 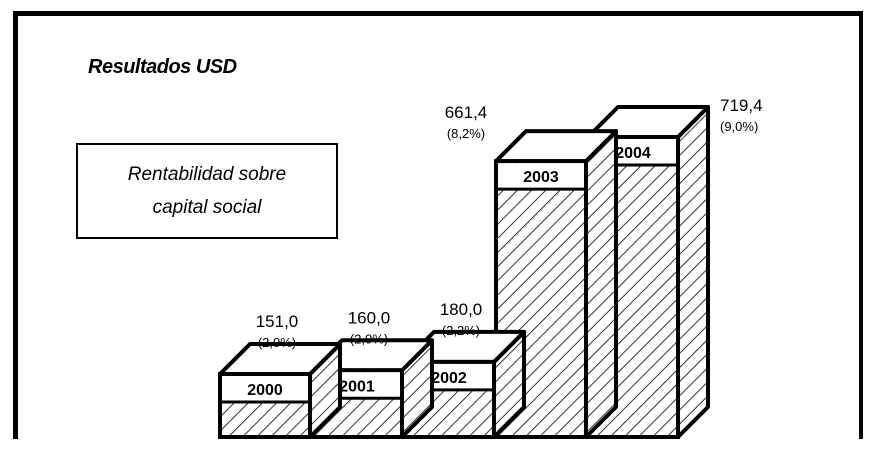 What do you see at coordinates (633, 153) in the screenshot?
I see `year-label: 2004` at bounding box center [633, 153].